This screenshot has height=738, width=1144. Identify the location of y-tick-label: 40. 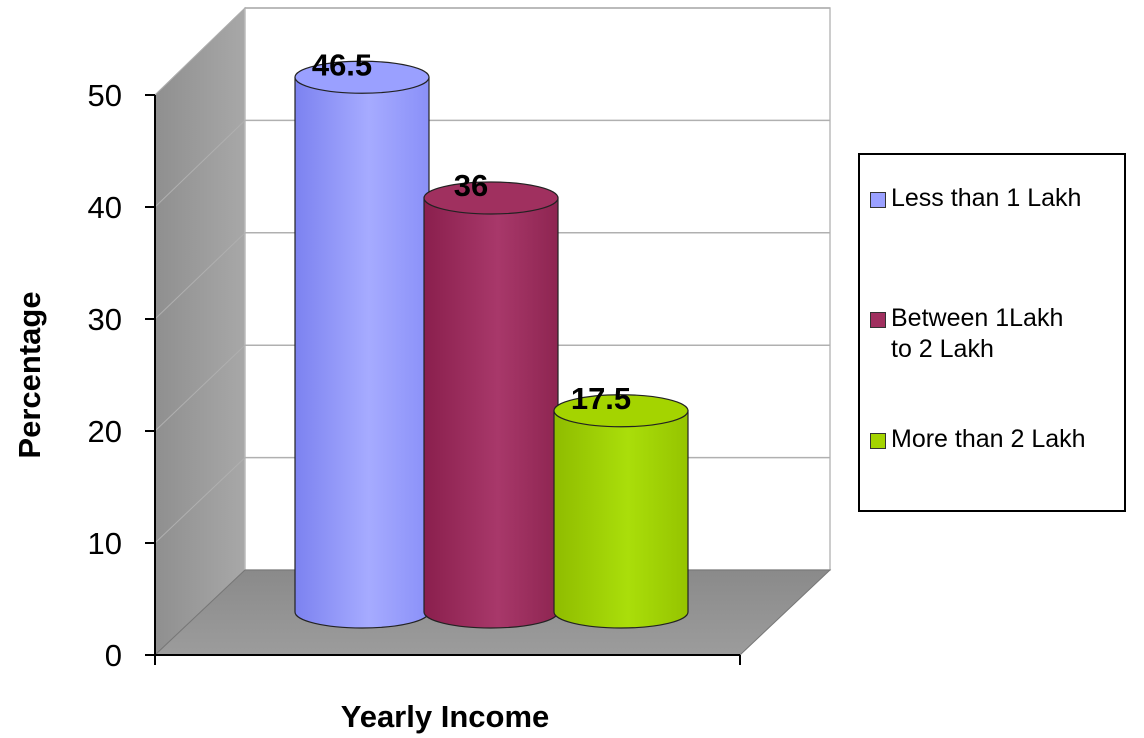
(105, 207).